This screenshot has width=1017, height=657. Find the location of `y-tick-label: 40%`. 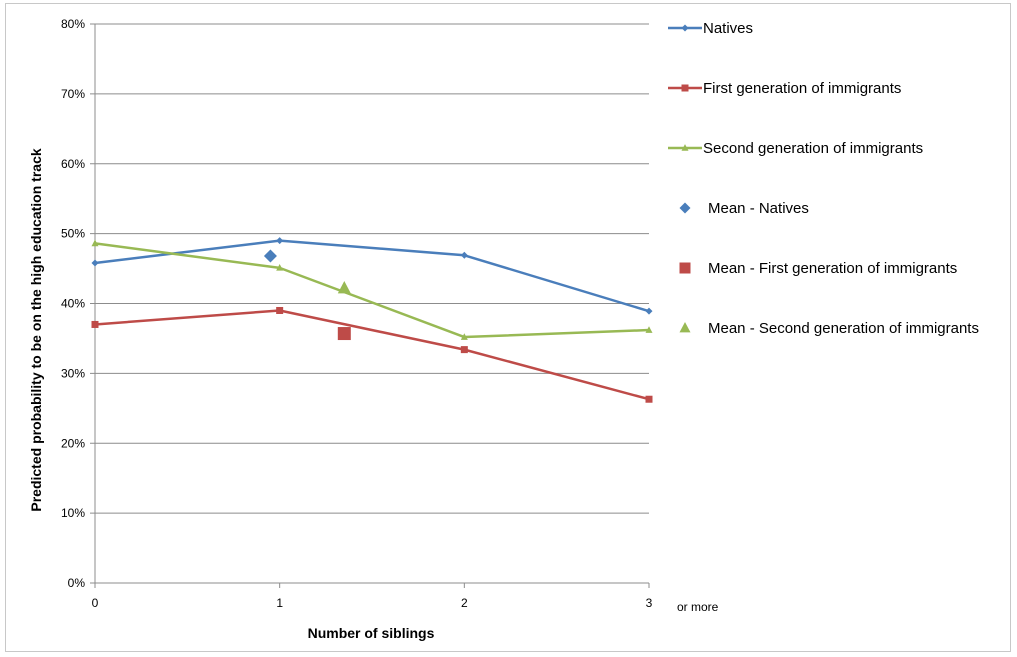

y-tick-label: 40% is located at coordinates (73, 304).